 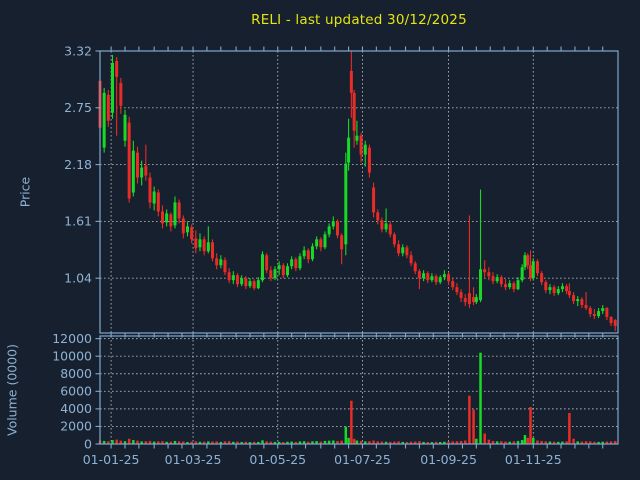 What do you see at coordinates (78, 221) in the screenshot?
I see `svg-text: 1.61` at bounding box center [78, 221].